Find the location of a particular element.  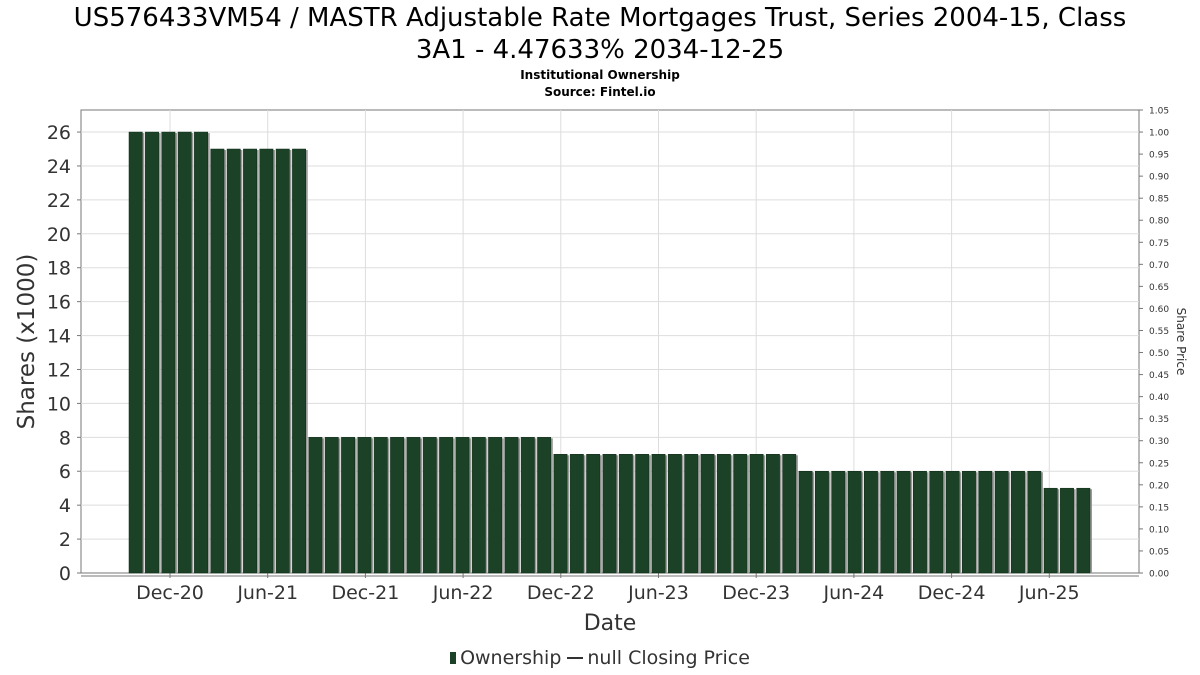

price-legend-line is located at coordinates (575, 658).